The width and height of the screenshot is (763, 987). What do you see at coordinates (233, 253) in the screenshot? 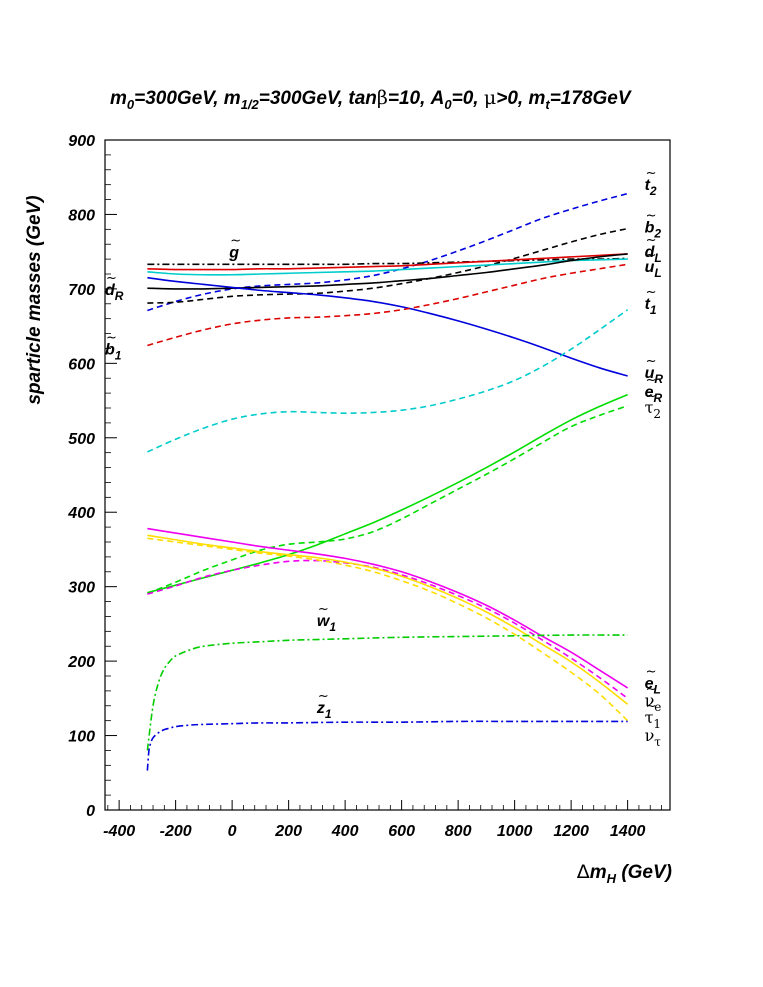
I see `curve-label-text: g` at bounding box center [233, 253].